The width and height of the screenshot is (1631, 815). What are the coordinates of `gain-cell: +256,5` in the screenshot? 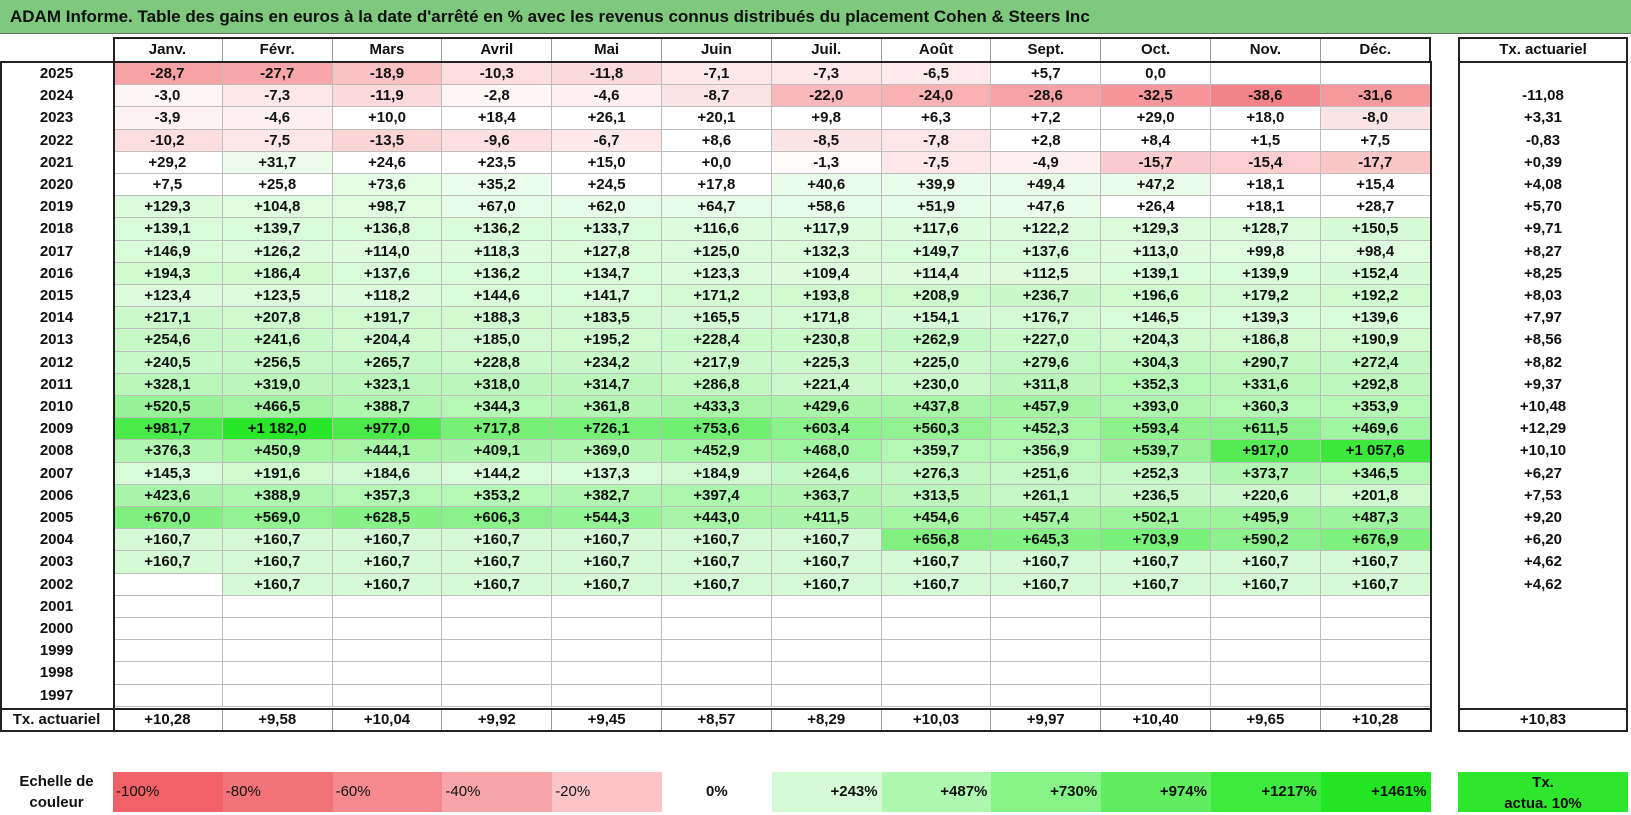 It's located at (277, 362).